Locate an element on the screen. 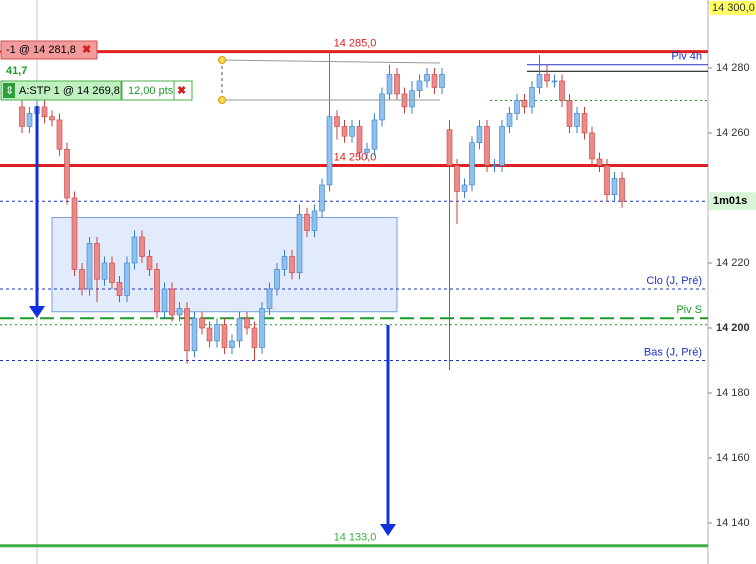  level-label: Clo (J, Pré) is located at coordinates (674, 281).